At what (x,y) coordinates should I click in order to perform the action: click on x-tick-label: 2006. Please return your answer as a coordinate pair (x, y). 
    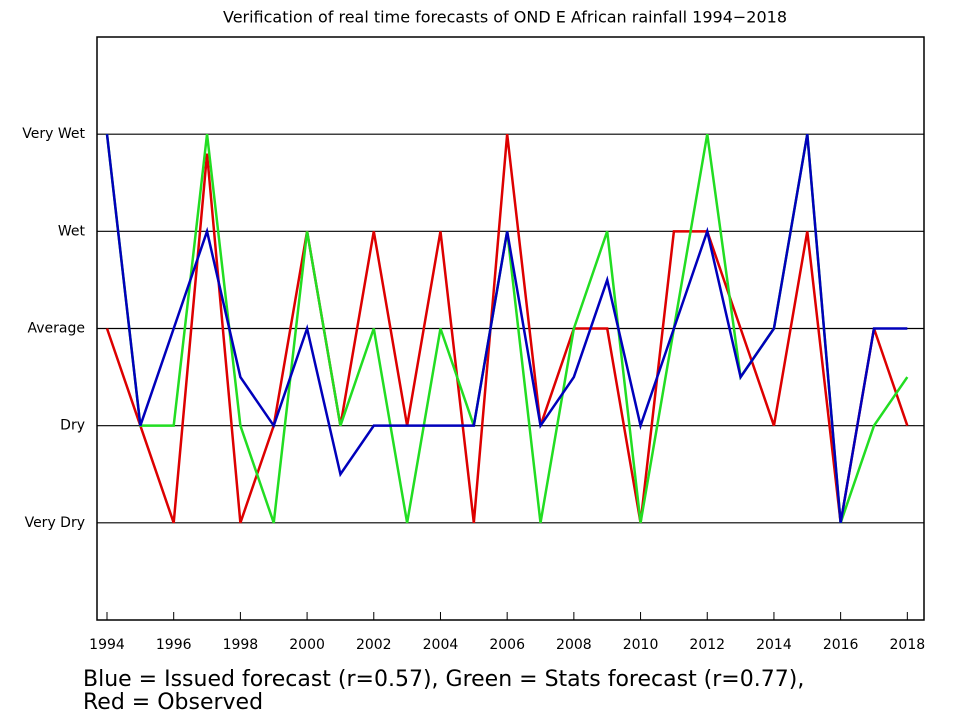
    Looking at the image, I should click on (507, 645).